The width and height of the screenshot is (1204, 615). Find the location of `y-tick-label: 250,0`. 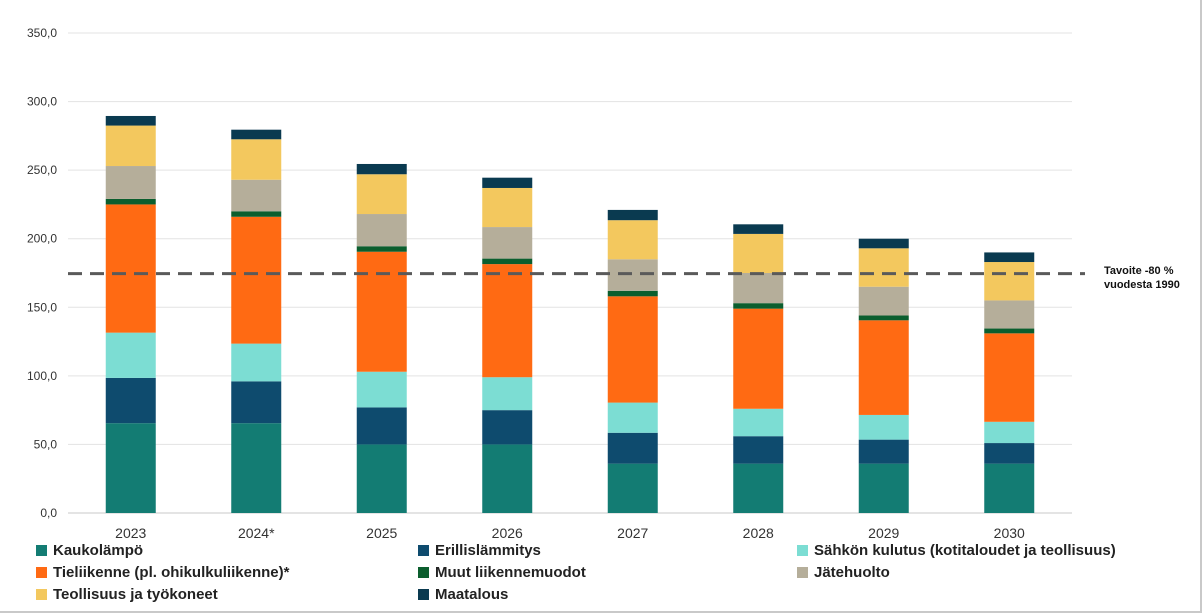

y-tick-label: 250,0 is located at coordinates (42, 170).